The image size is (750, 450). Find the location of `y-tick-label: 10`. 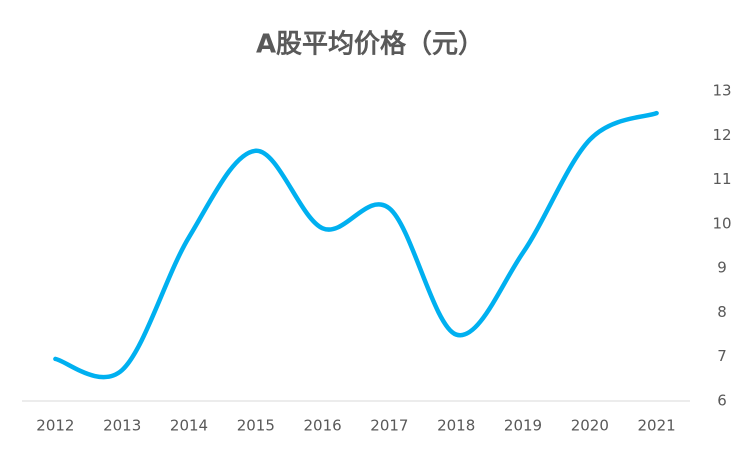

y-tick-label: 10 is located at coordinates (721, 223).